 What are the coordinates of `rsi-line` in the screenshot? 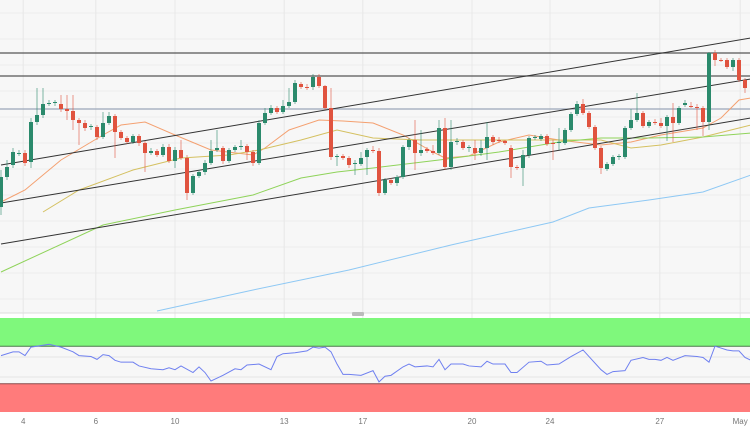 It's located at (375, 363).